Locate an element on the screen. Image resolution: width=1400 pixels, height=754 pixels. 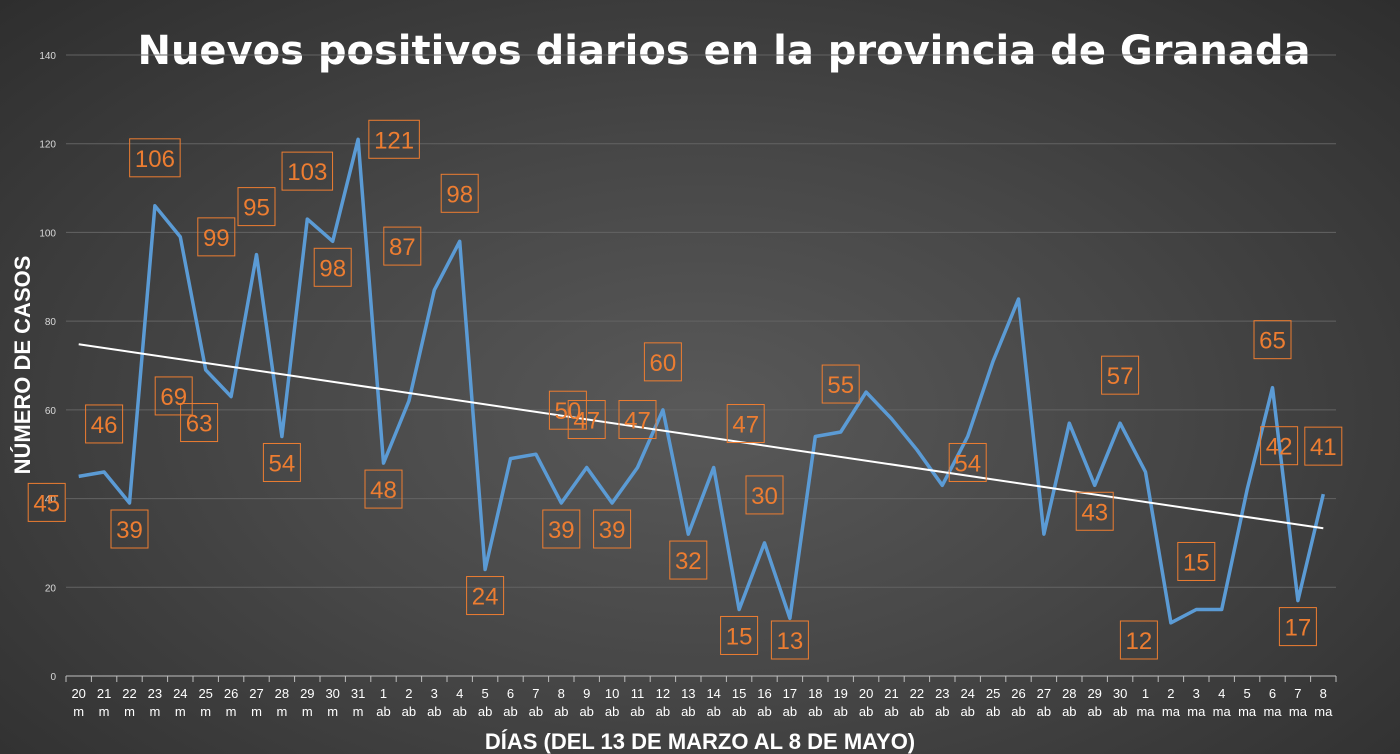
x-tick-day: 18 is located at coordinates (815, 693).